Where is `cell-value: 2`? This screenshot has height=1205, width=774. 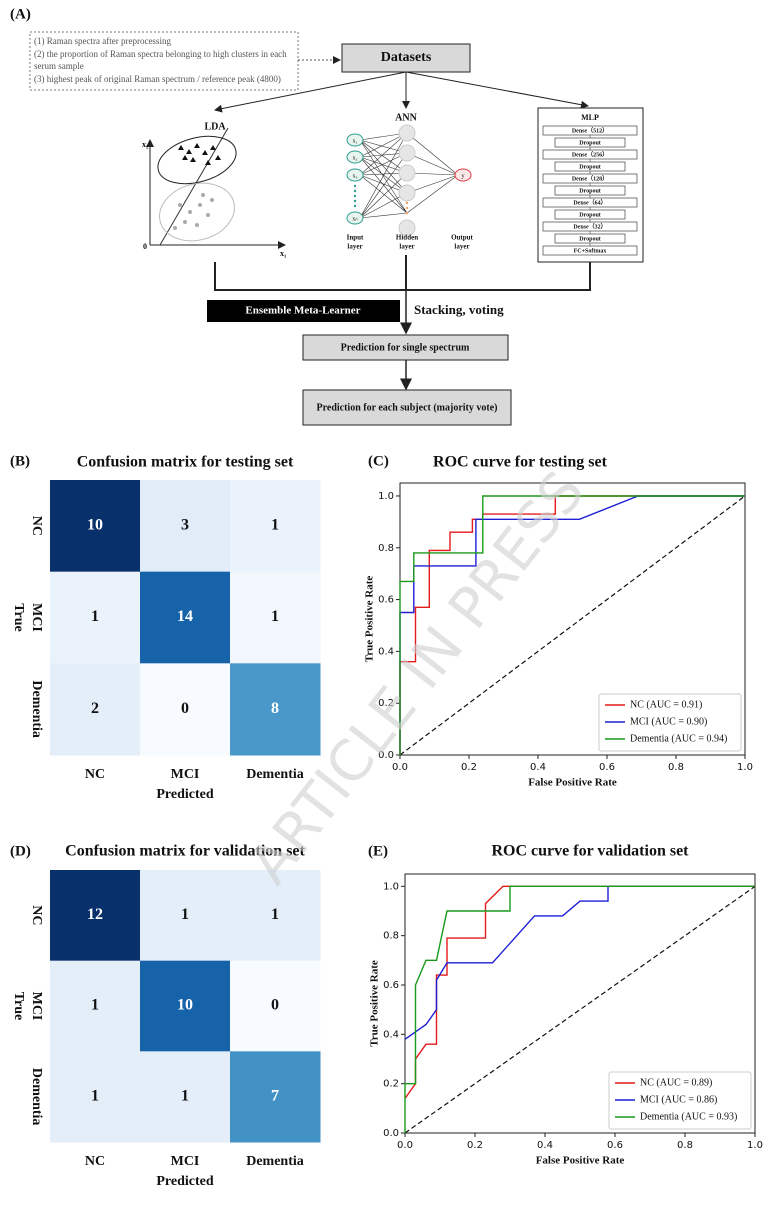 cell-value: 2 is located at coordinates (95, 708).